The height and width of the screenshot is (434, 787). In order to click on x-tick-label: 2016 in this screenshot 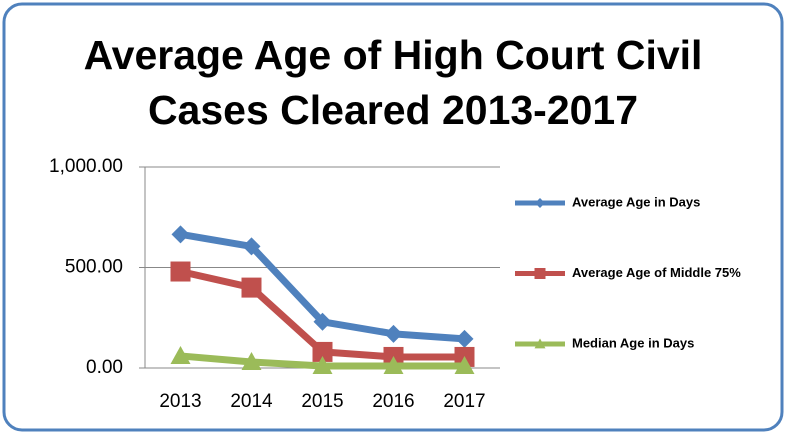, I will do `click(393, 401)`.